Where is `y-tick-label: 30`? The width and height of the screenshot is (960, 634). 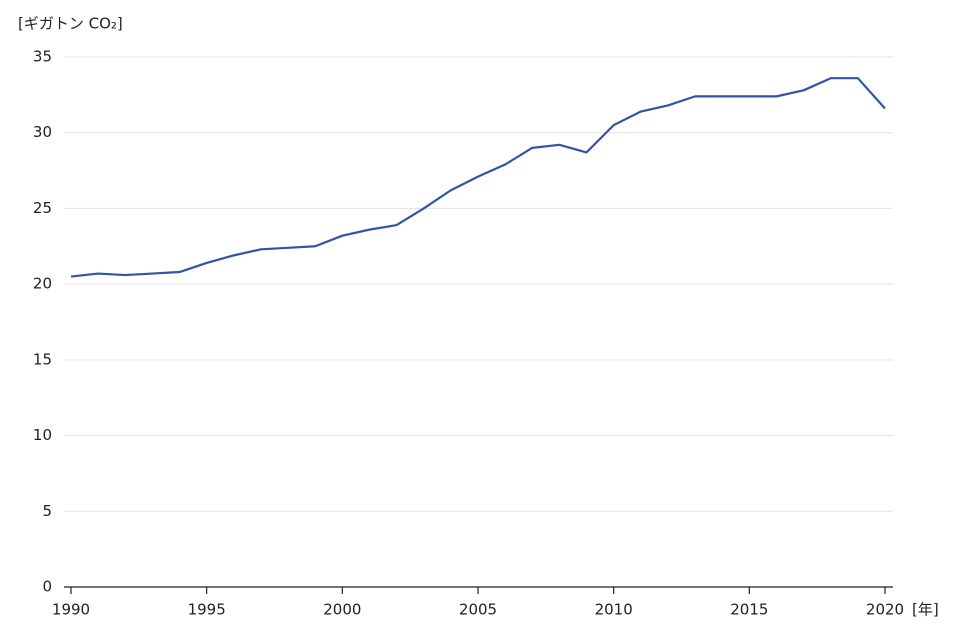 y-tick-label: 30 is located at coordinates (42, 132).